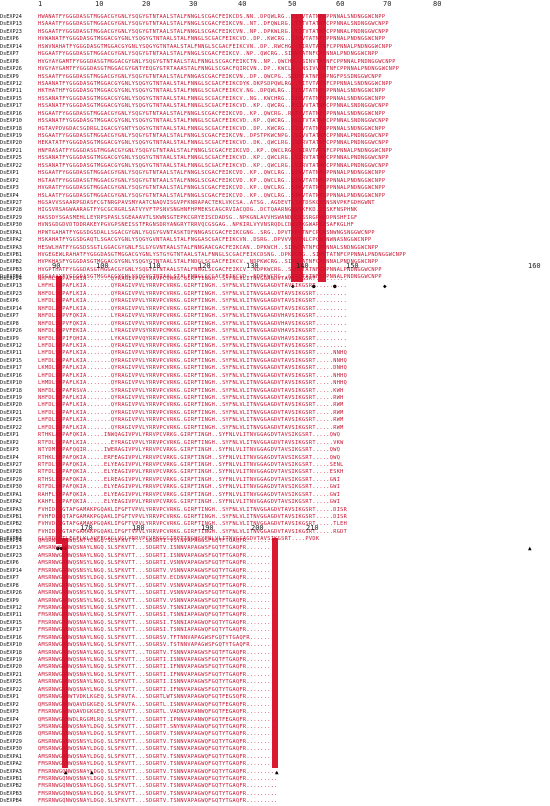  What do you see at coordinates (11, 674) in the screenshot?
I see `sequence-name: DsEXP21` at bounding box center [11, 674].